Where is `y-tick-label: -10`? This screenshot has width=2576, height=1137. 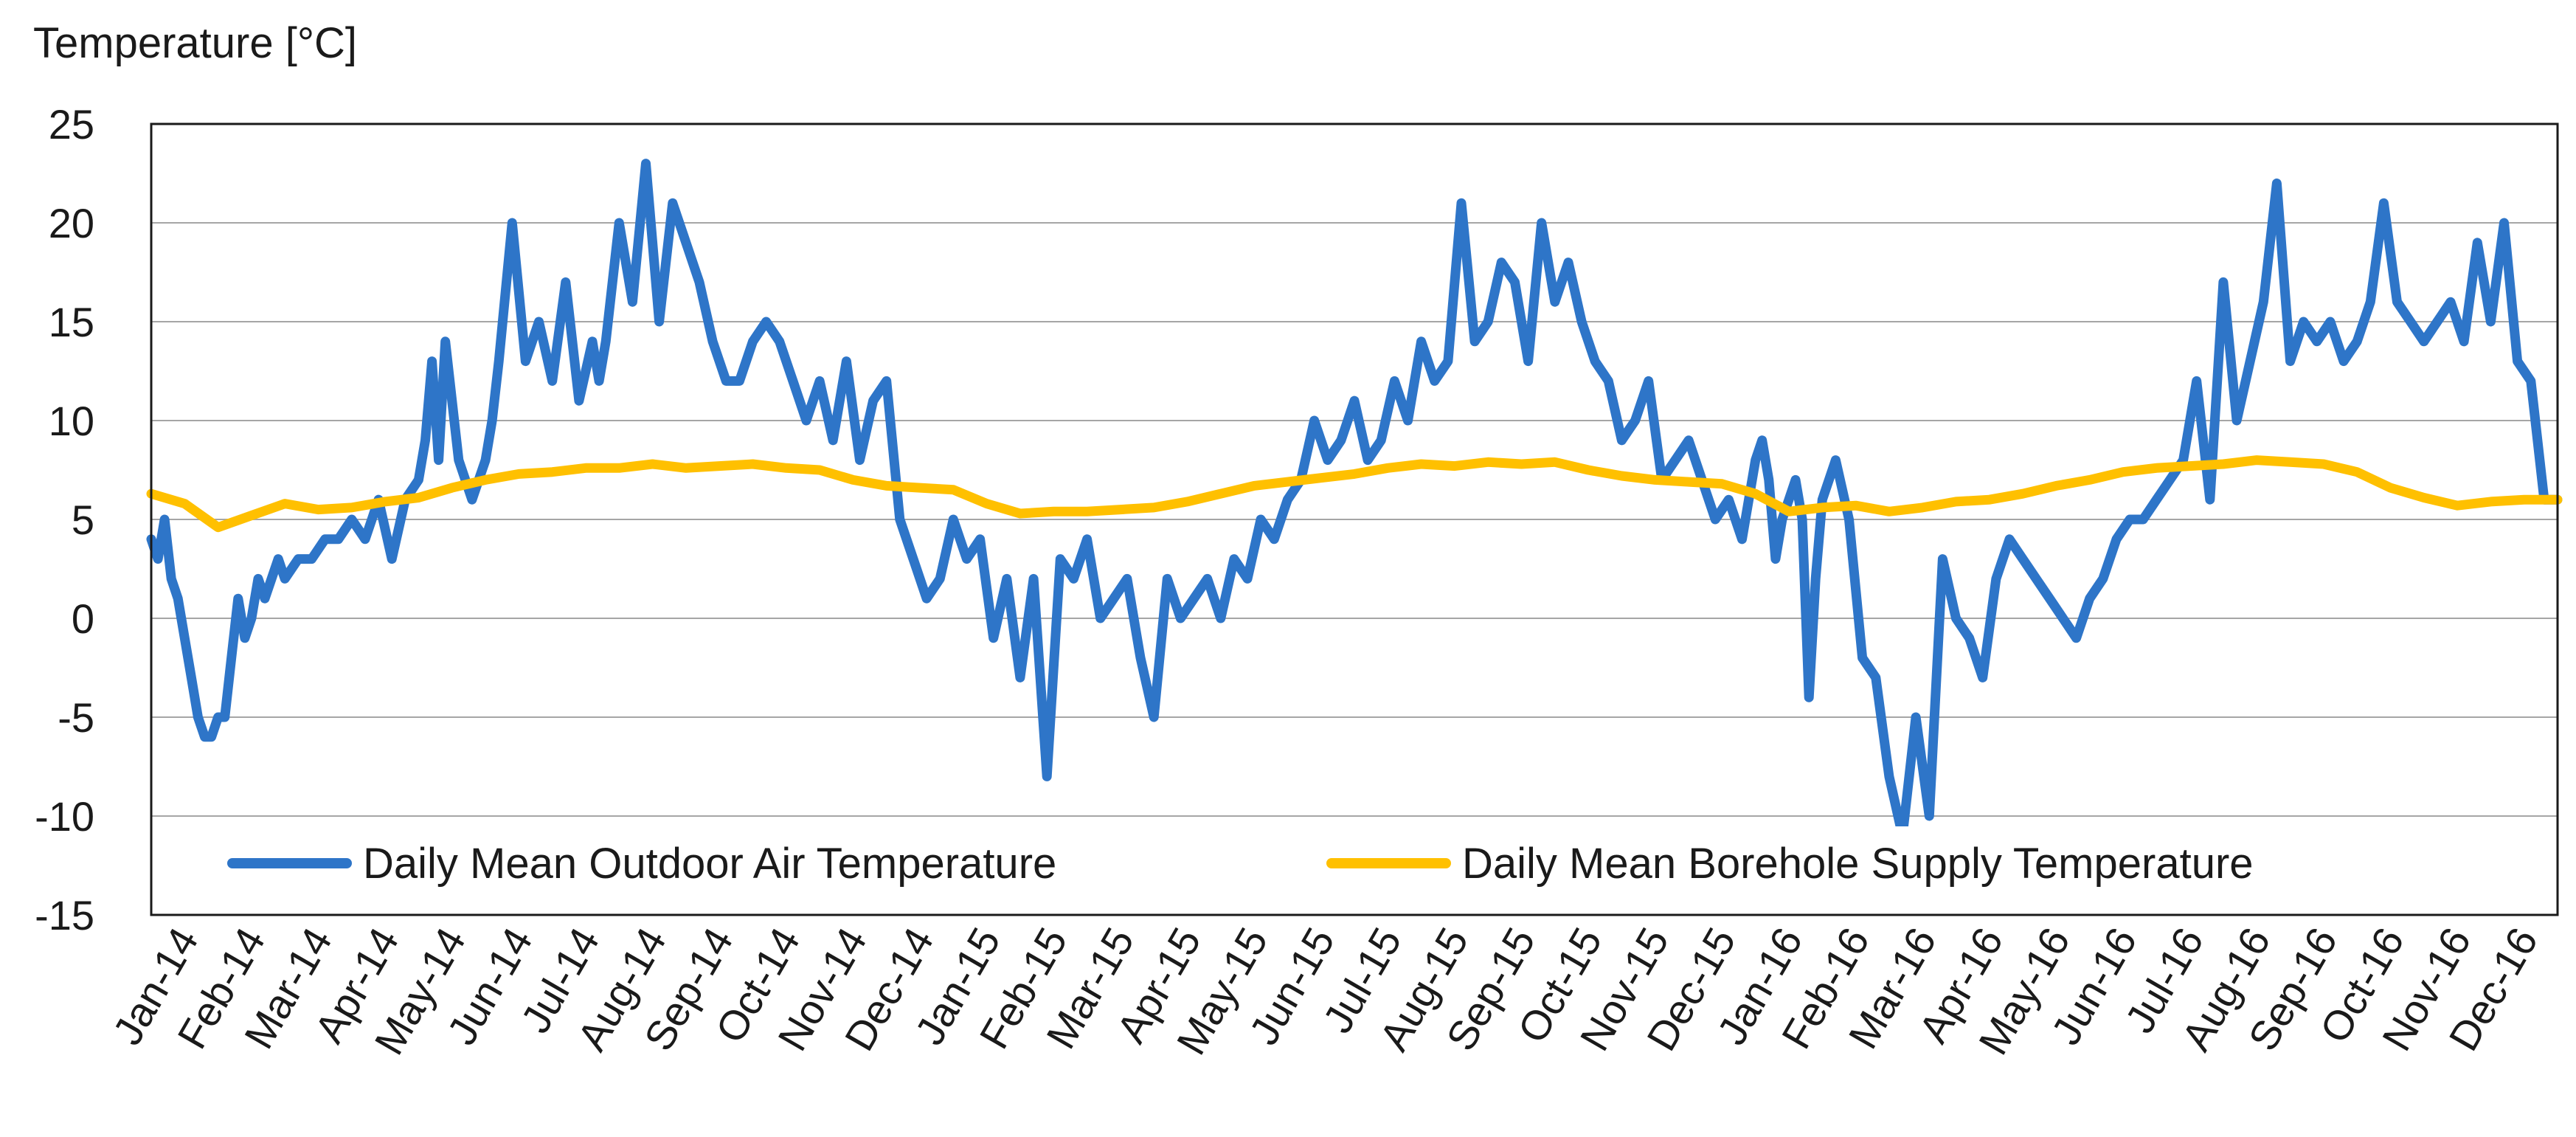 y-tick-label: -10 is located at coordinates (64, 816).